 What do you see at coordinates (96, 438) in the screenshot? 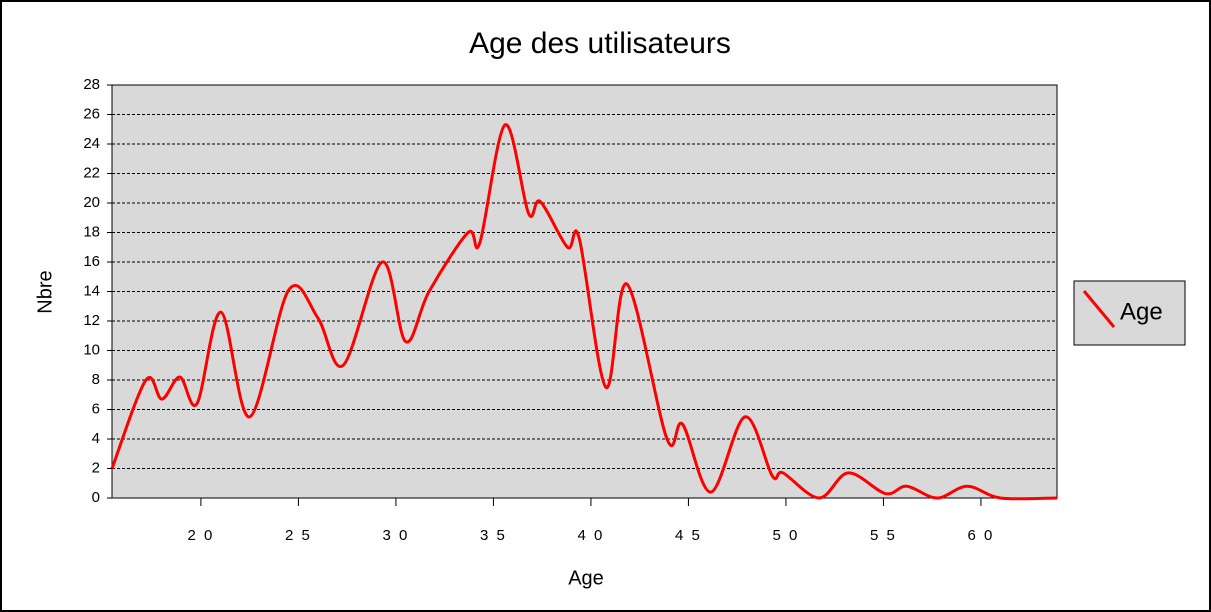
I see `y-tick-label: 4` at bounding box center [96, 438].